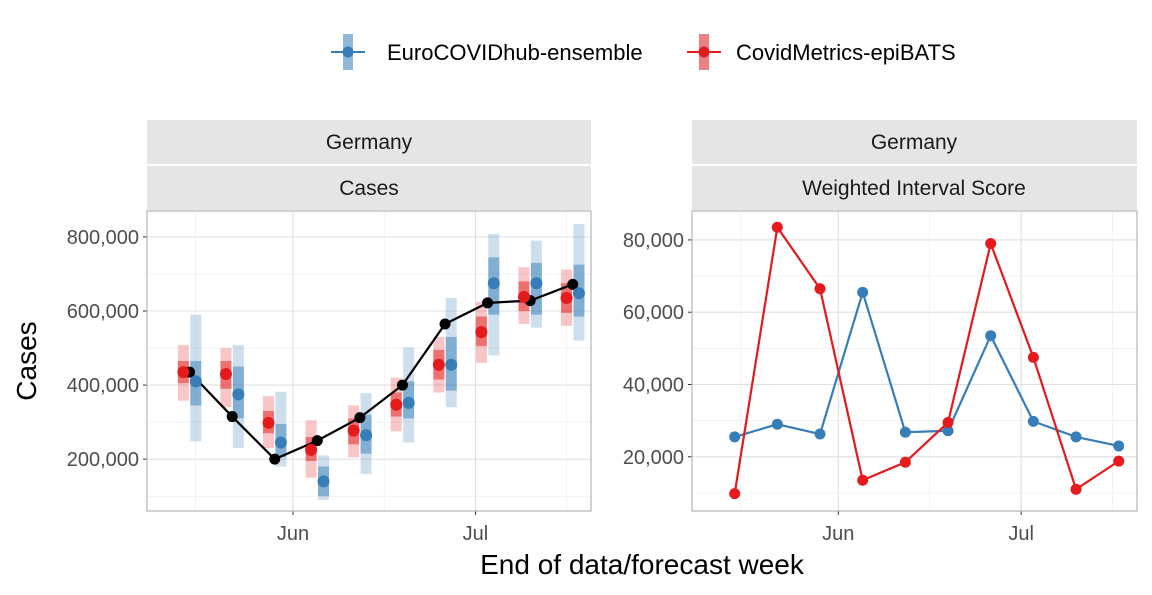  What do you see at coordinates (1021, 534) in the screenshot?
I see `wis-x-tick-label: Jul` at bounding box center [1021, 534].